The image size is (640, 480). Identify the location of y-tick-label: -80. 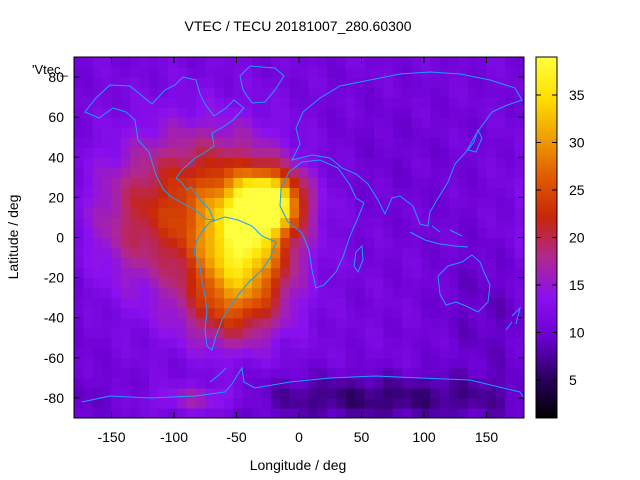
(54, 398).